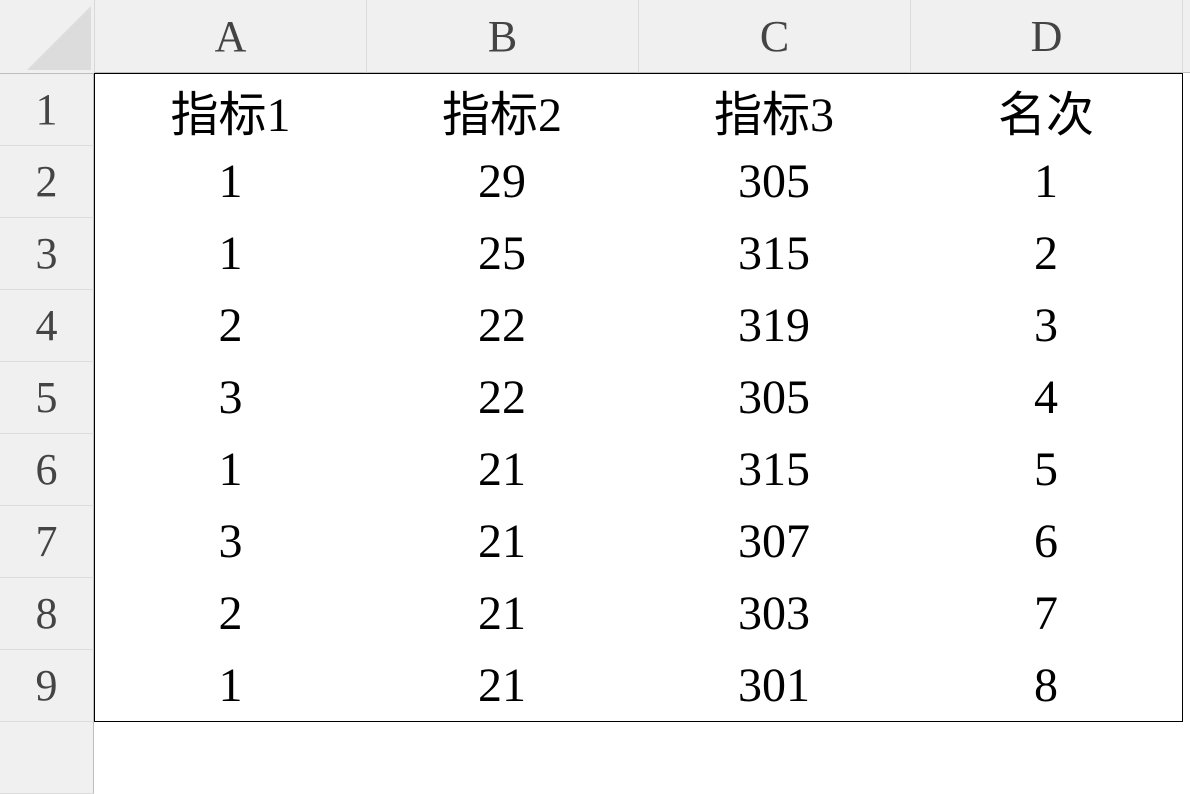 This screenshot has height=794, width=1190. I want to click on select-all-corner, so click(47, 37).